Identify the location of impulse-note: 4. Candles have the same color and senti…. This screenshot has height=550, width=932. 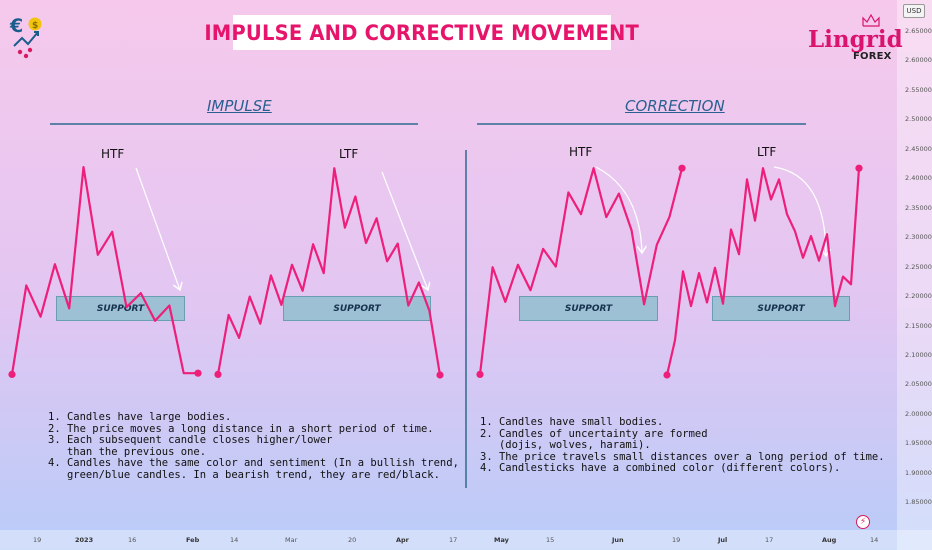
(253, 463).